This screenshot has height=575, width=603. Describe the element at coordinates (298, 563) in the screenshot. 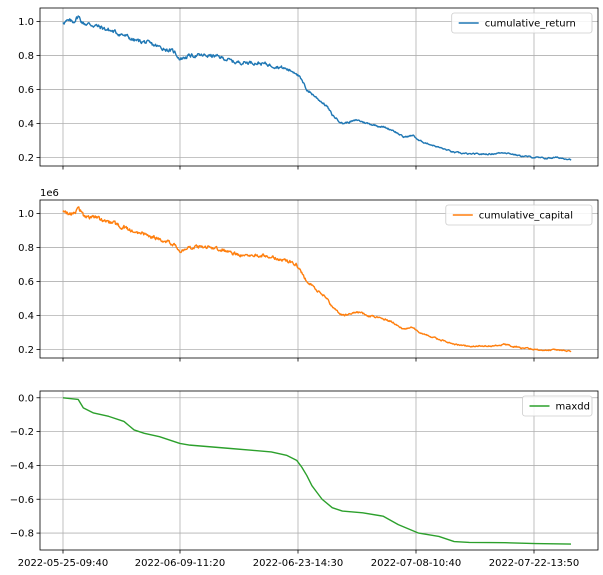

I see `x-tick-label: 2022-06-23-14:30` at that location.